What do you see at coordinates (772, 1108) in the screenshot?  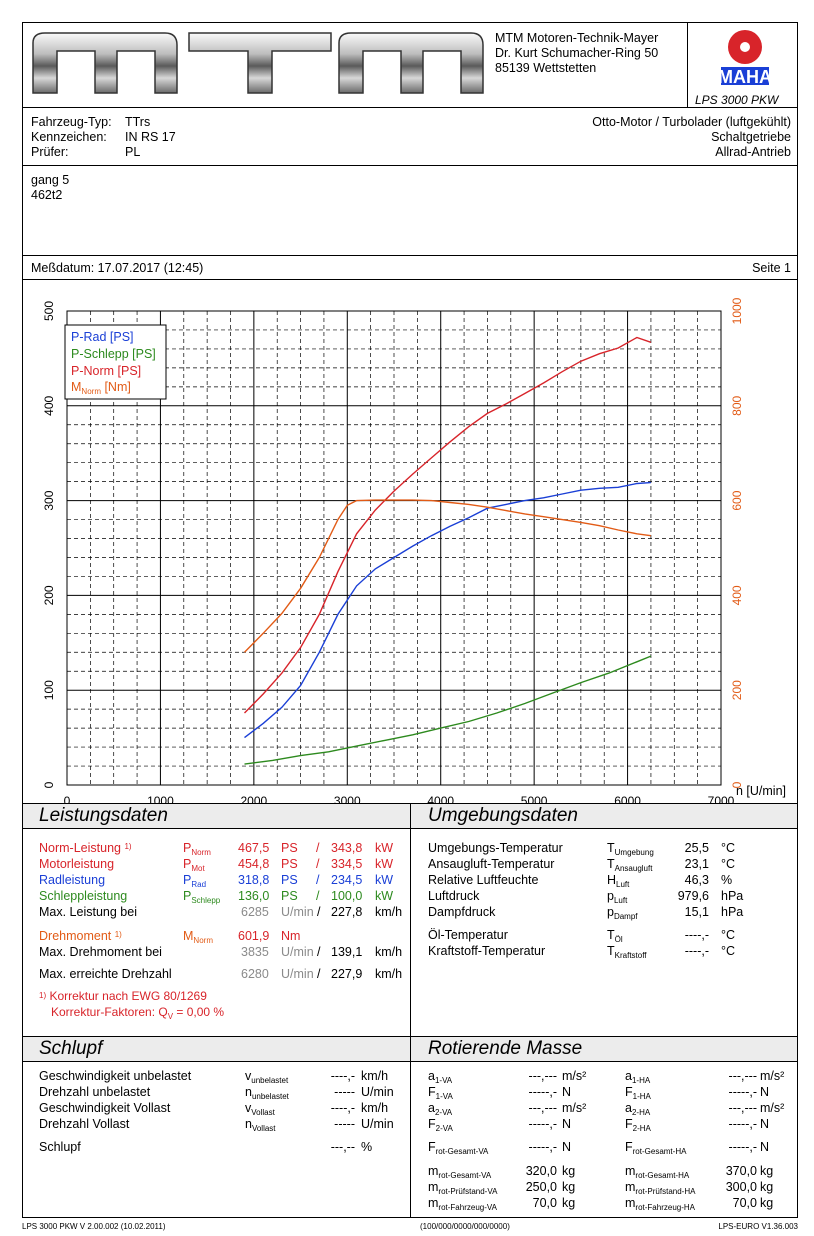 I see `rot-ha-unit: m/s²` at bounding box center [772, 1108].